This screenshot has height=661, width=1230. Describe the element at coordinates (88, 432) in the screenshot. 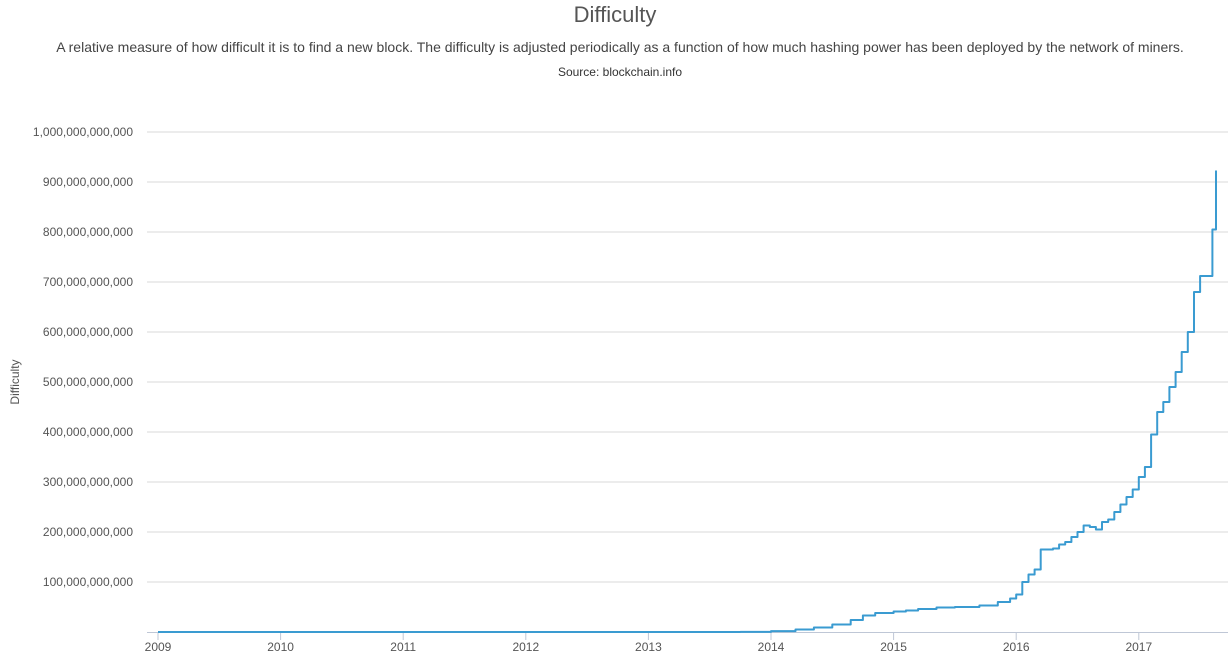

I see `y-tick-label: 400,000,000,000` at that location.